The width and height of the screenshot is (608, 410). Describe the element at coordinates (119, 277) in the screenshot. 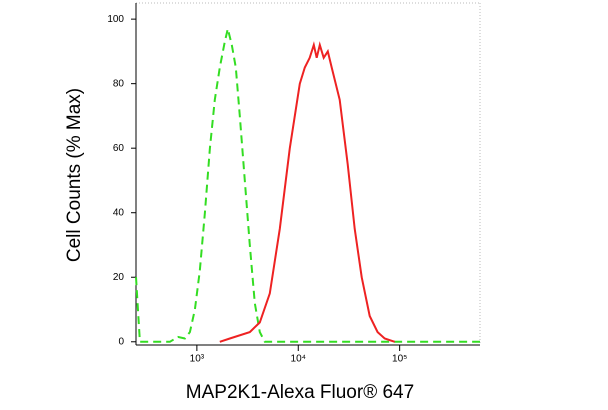

I see `y-tick-label: 20` at that location.